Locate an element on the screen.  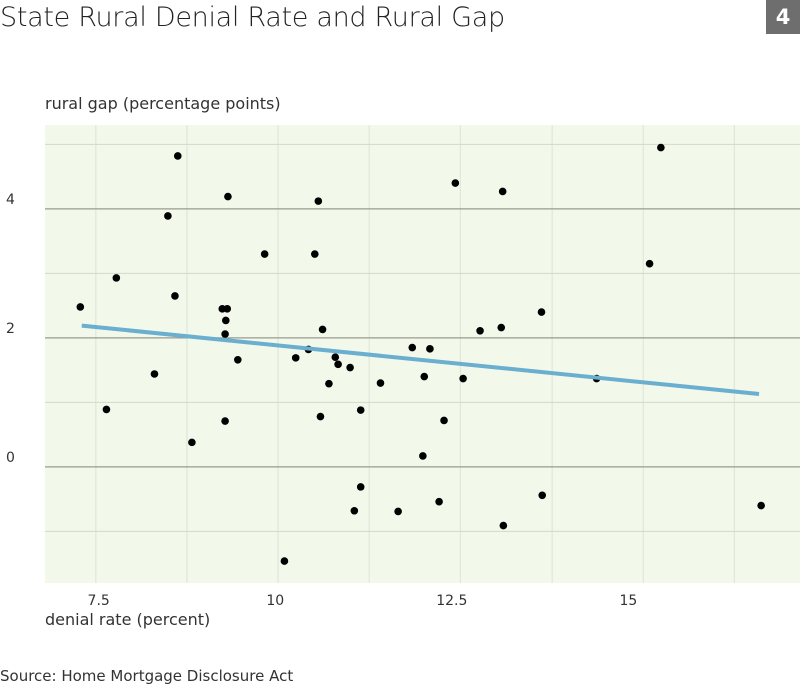
chart-title: State Rural Denial Rate and Rural Gap is located at coordinates (252, 17).